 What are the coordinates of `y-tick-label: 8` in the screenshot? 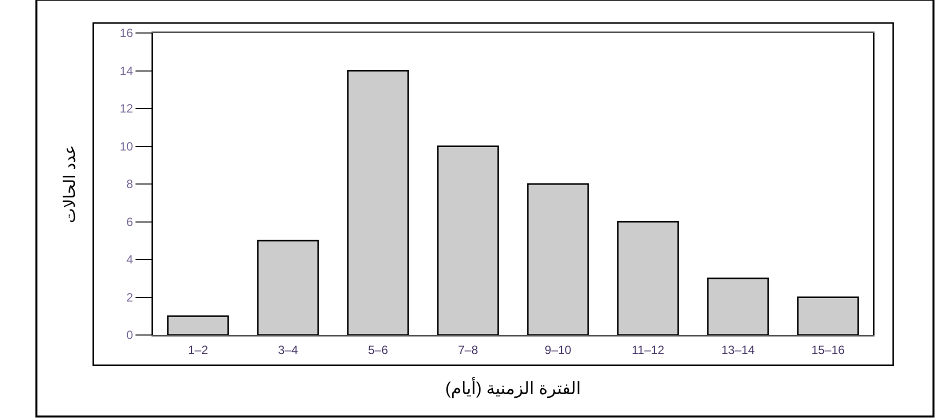 It's located at (130, 184).